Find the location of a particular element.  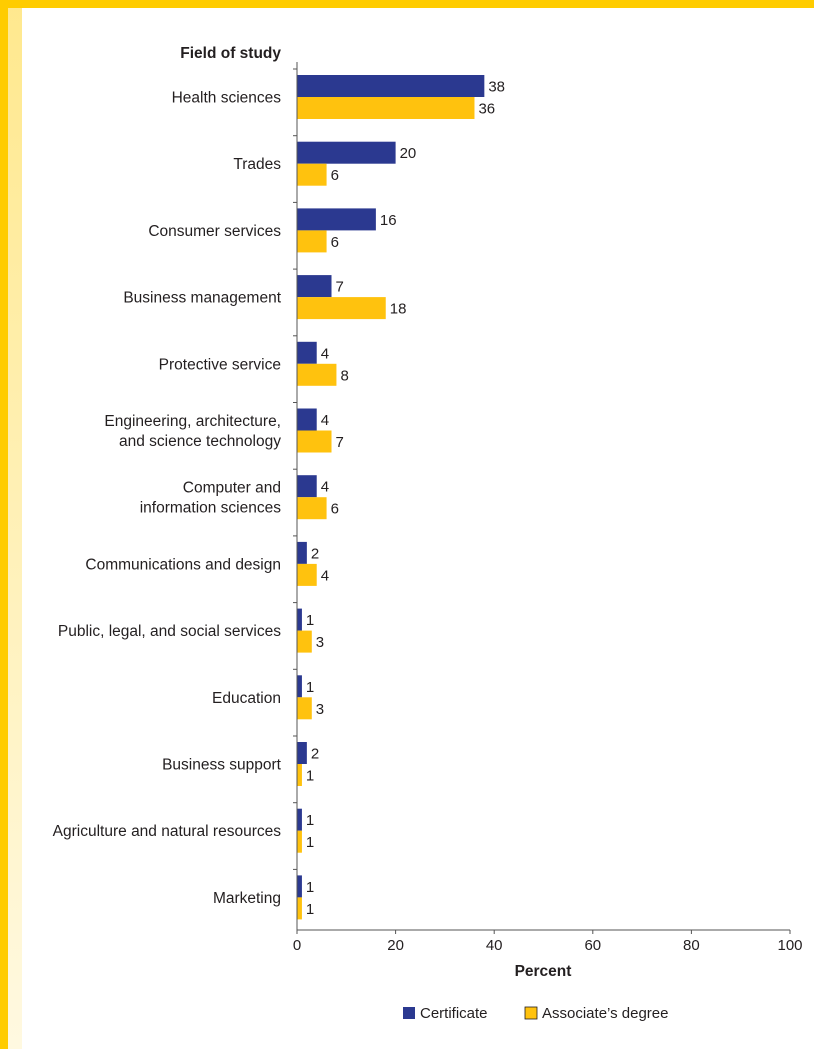

value-label-associate-8: 3 is located at coordinates (320, 642).